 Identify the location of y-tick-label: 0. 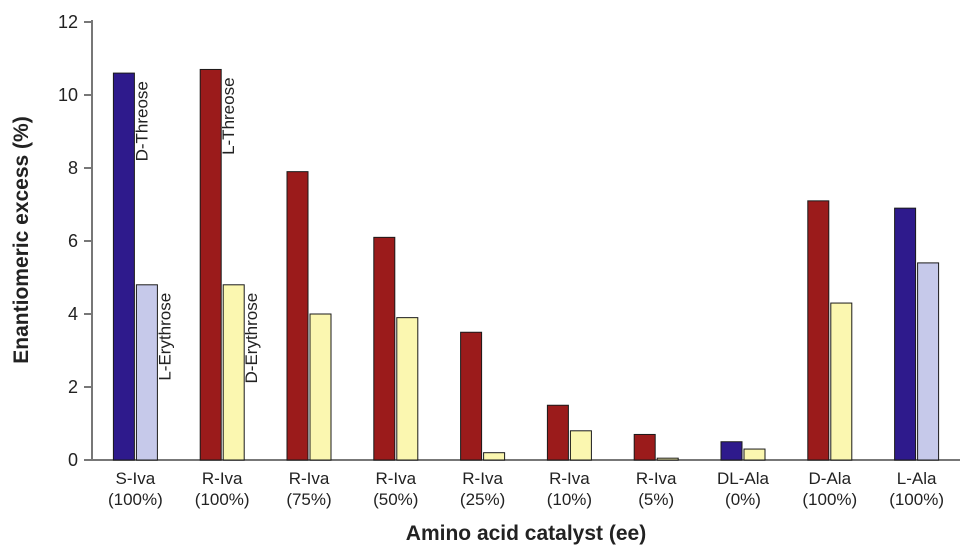
(73, 460).